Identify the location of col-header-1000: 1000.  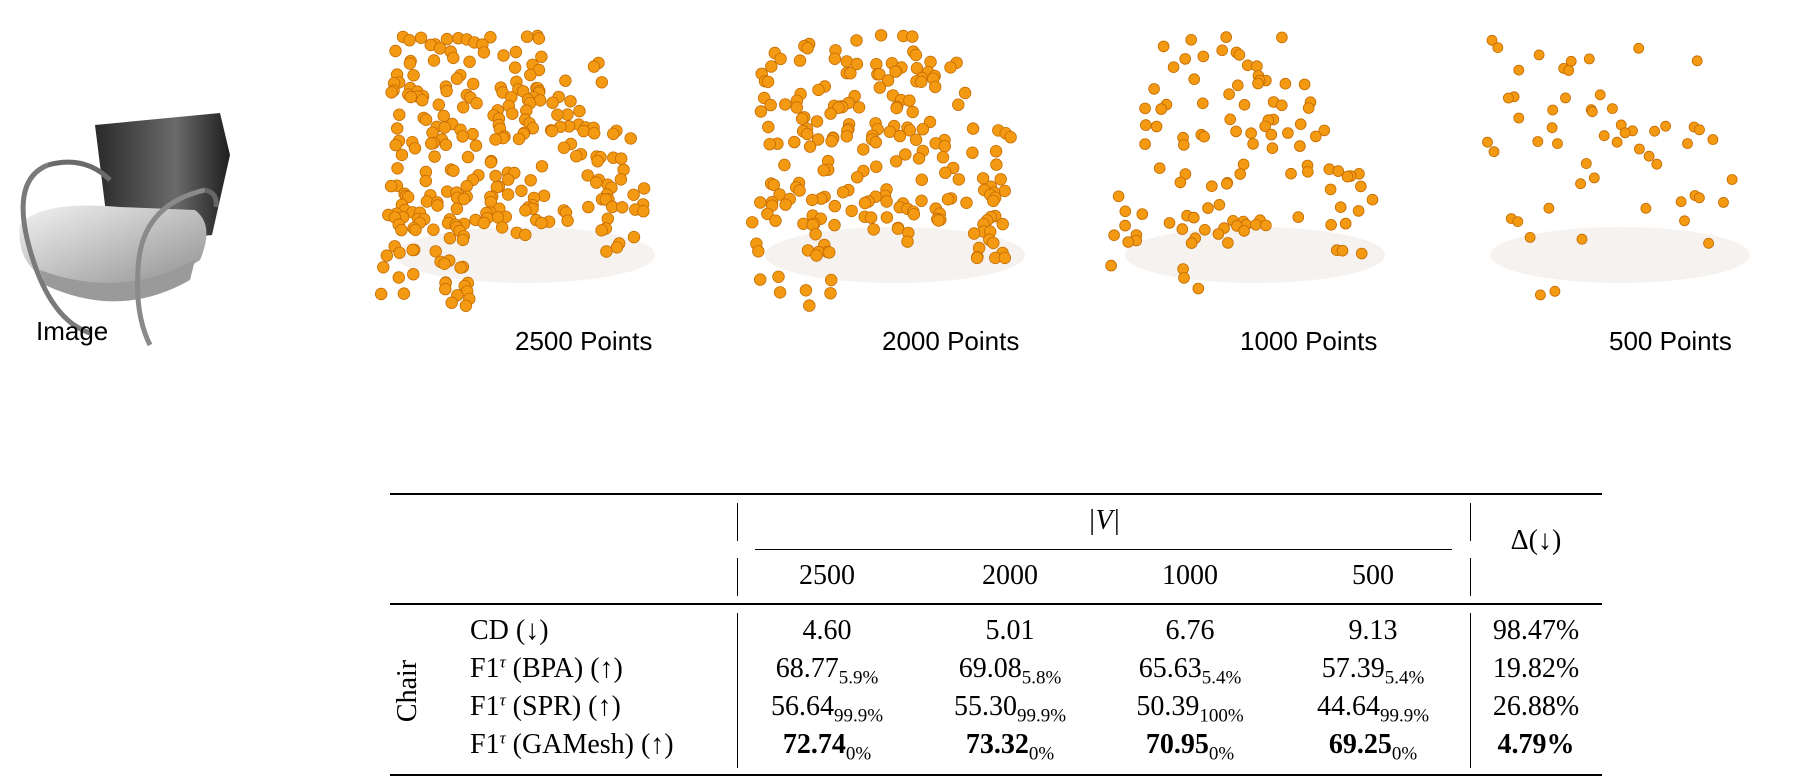
(1190, 575).